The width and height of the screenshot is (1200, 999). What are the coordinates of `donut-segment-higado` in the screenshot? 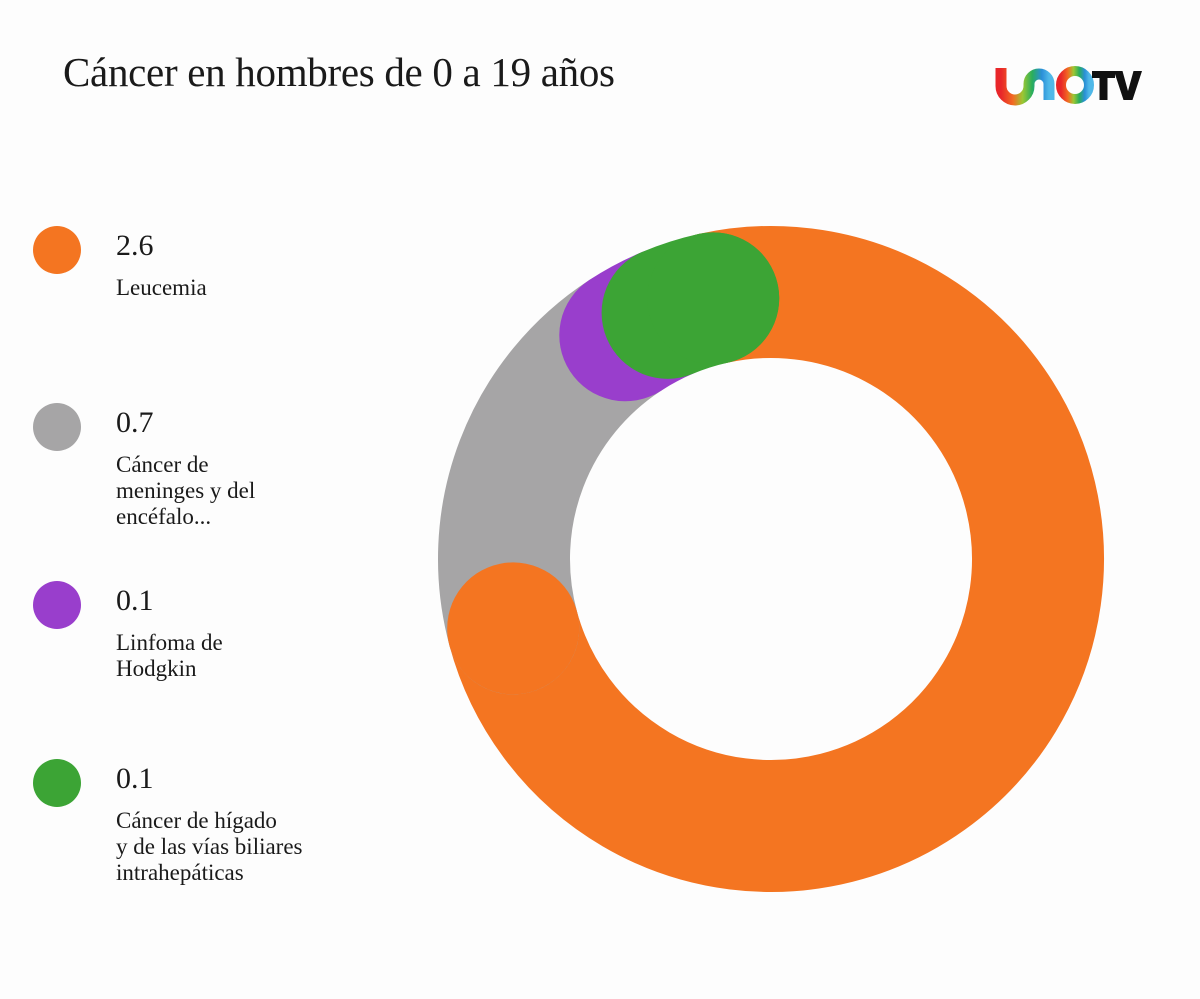 It's located at (690, 305).